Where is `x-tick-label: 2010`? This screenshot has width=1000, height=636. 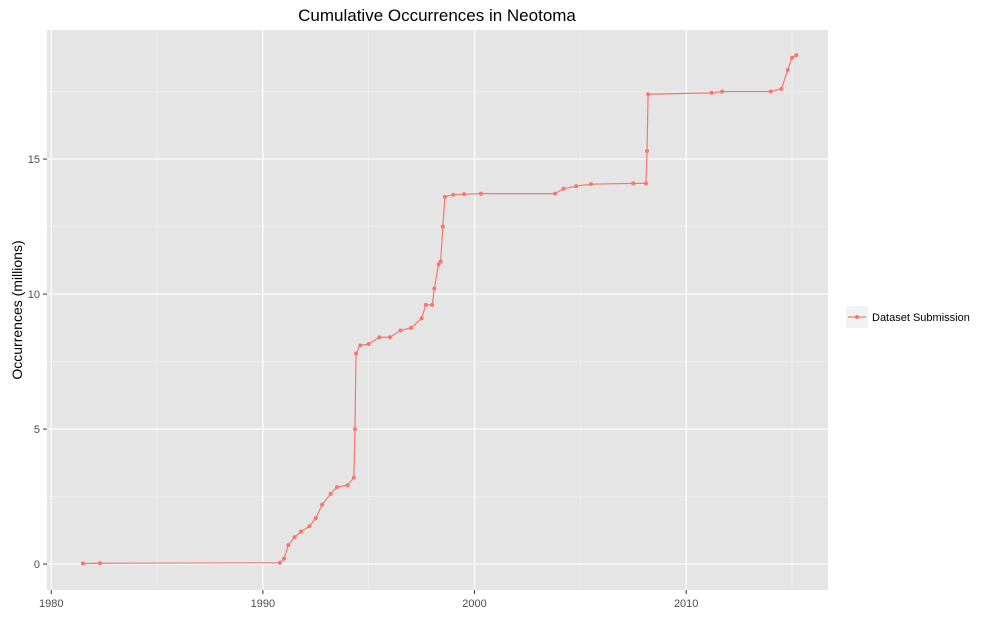 x-tick-label: 2010 is located at coordinates (686, 604).